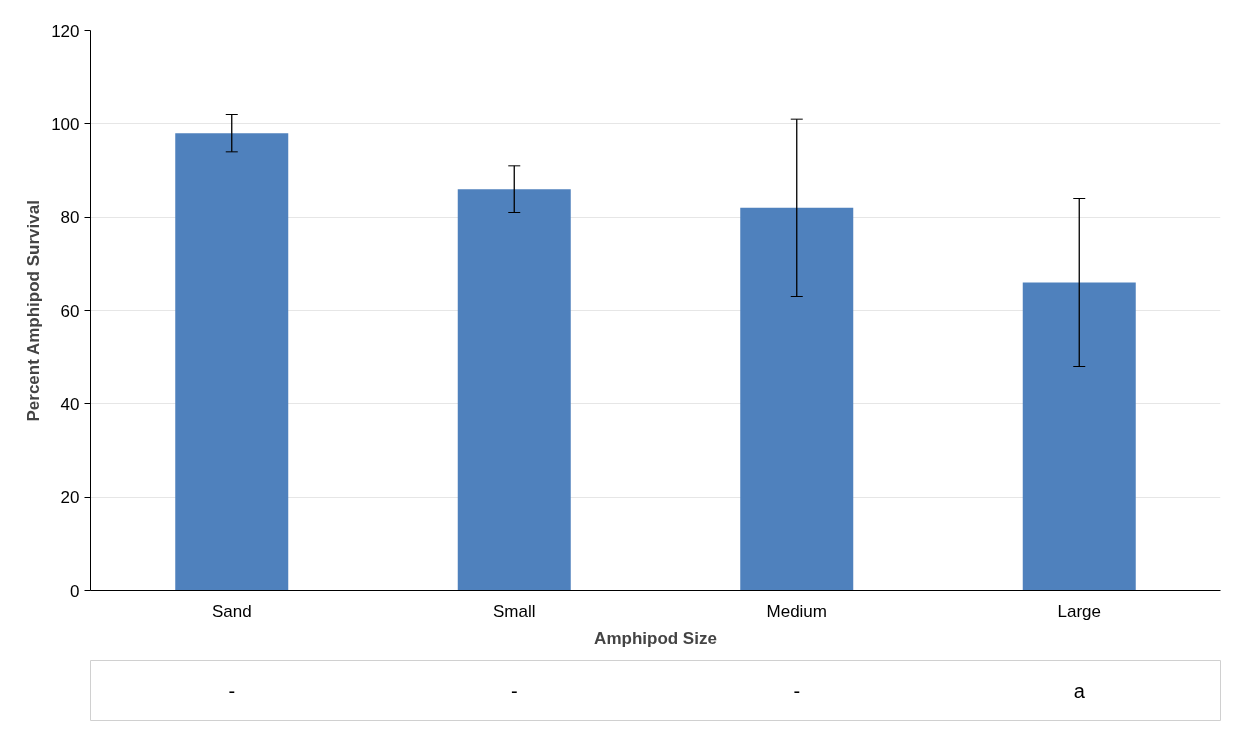  Describe the element at coordinates (231, 611) in the screenshot. I see `x-tick-label: Sand` at that location.